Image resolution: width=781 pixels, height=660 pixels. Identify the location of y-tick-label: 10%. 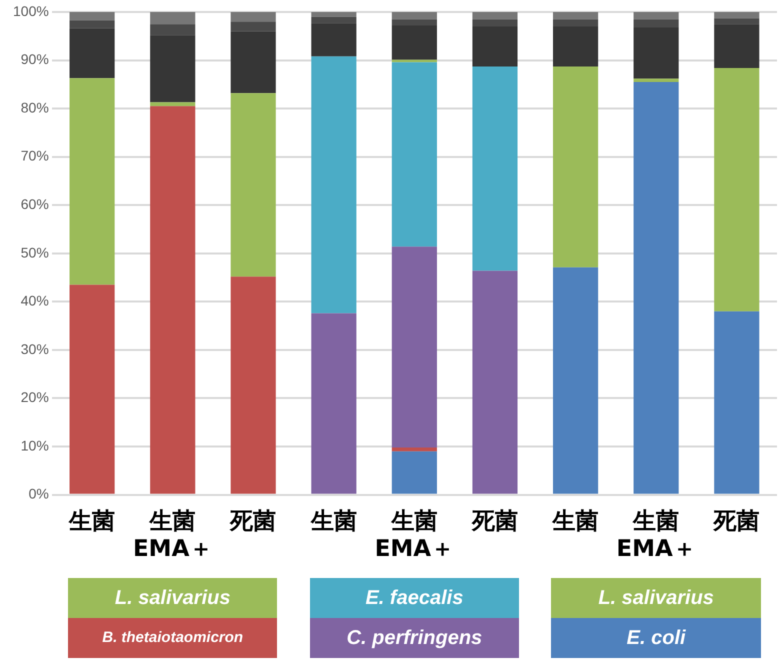
(34, 445).